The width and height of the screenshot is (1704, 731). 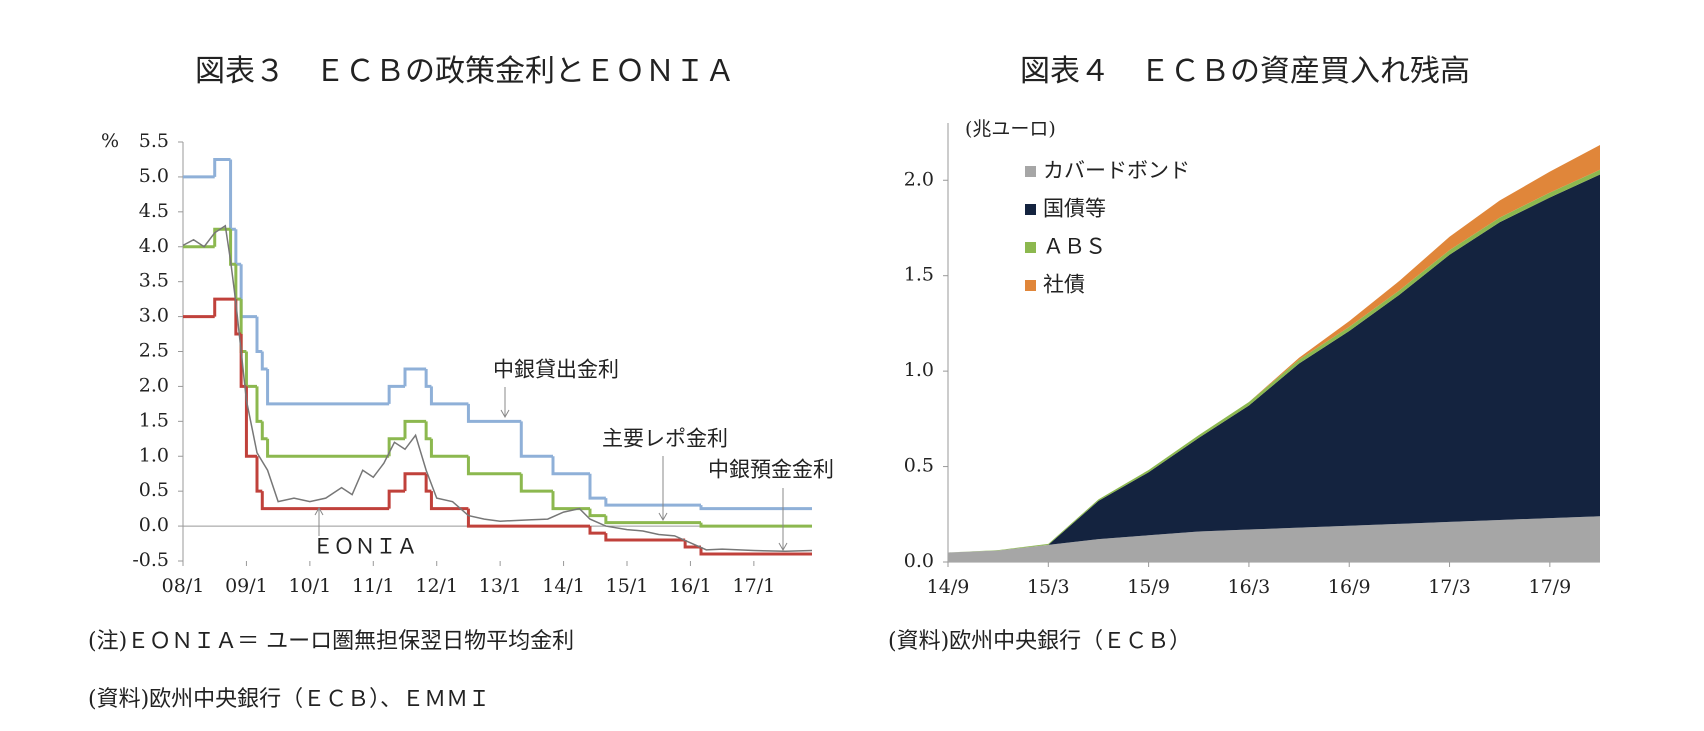 What do you see at coordinates (500, 586) in the screenshot?
I see `x-tick-label: 13/1` at bounding box center [500, 586].